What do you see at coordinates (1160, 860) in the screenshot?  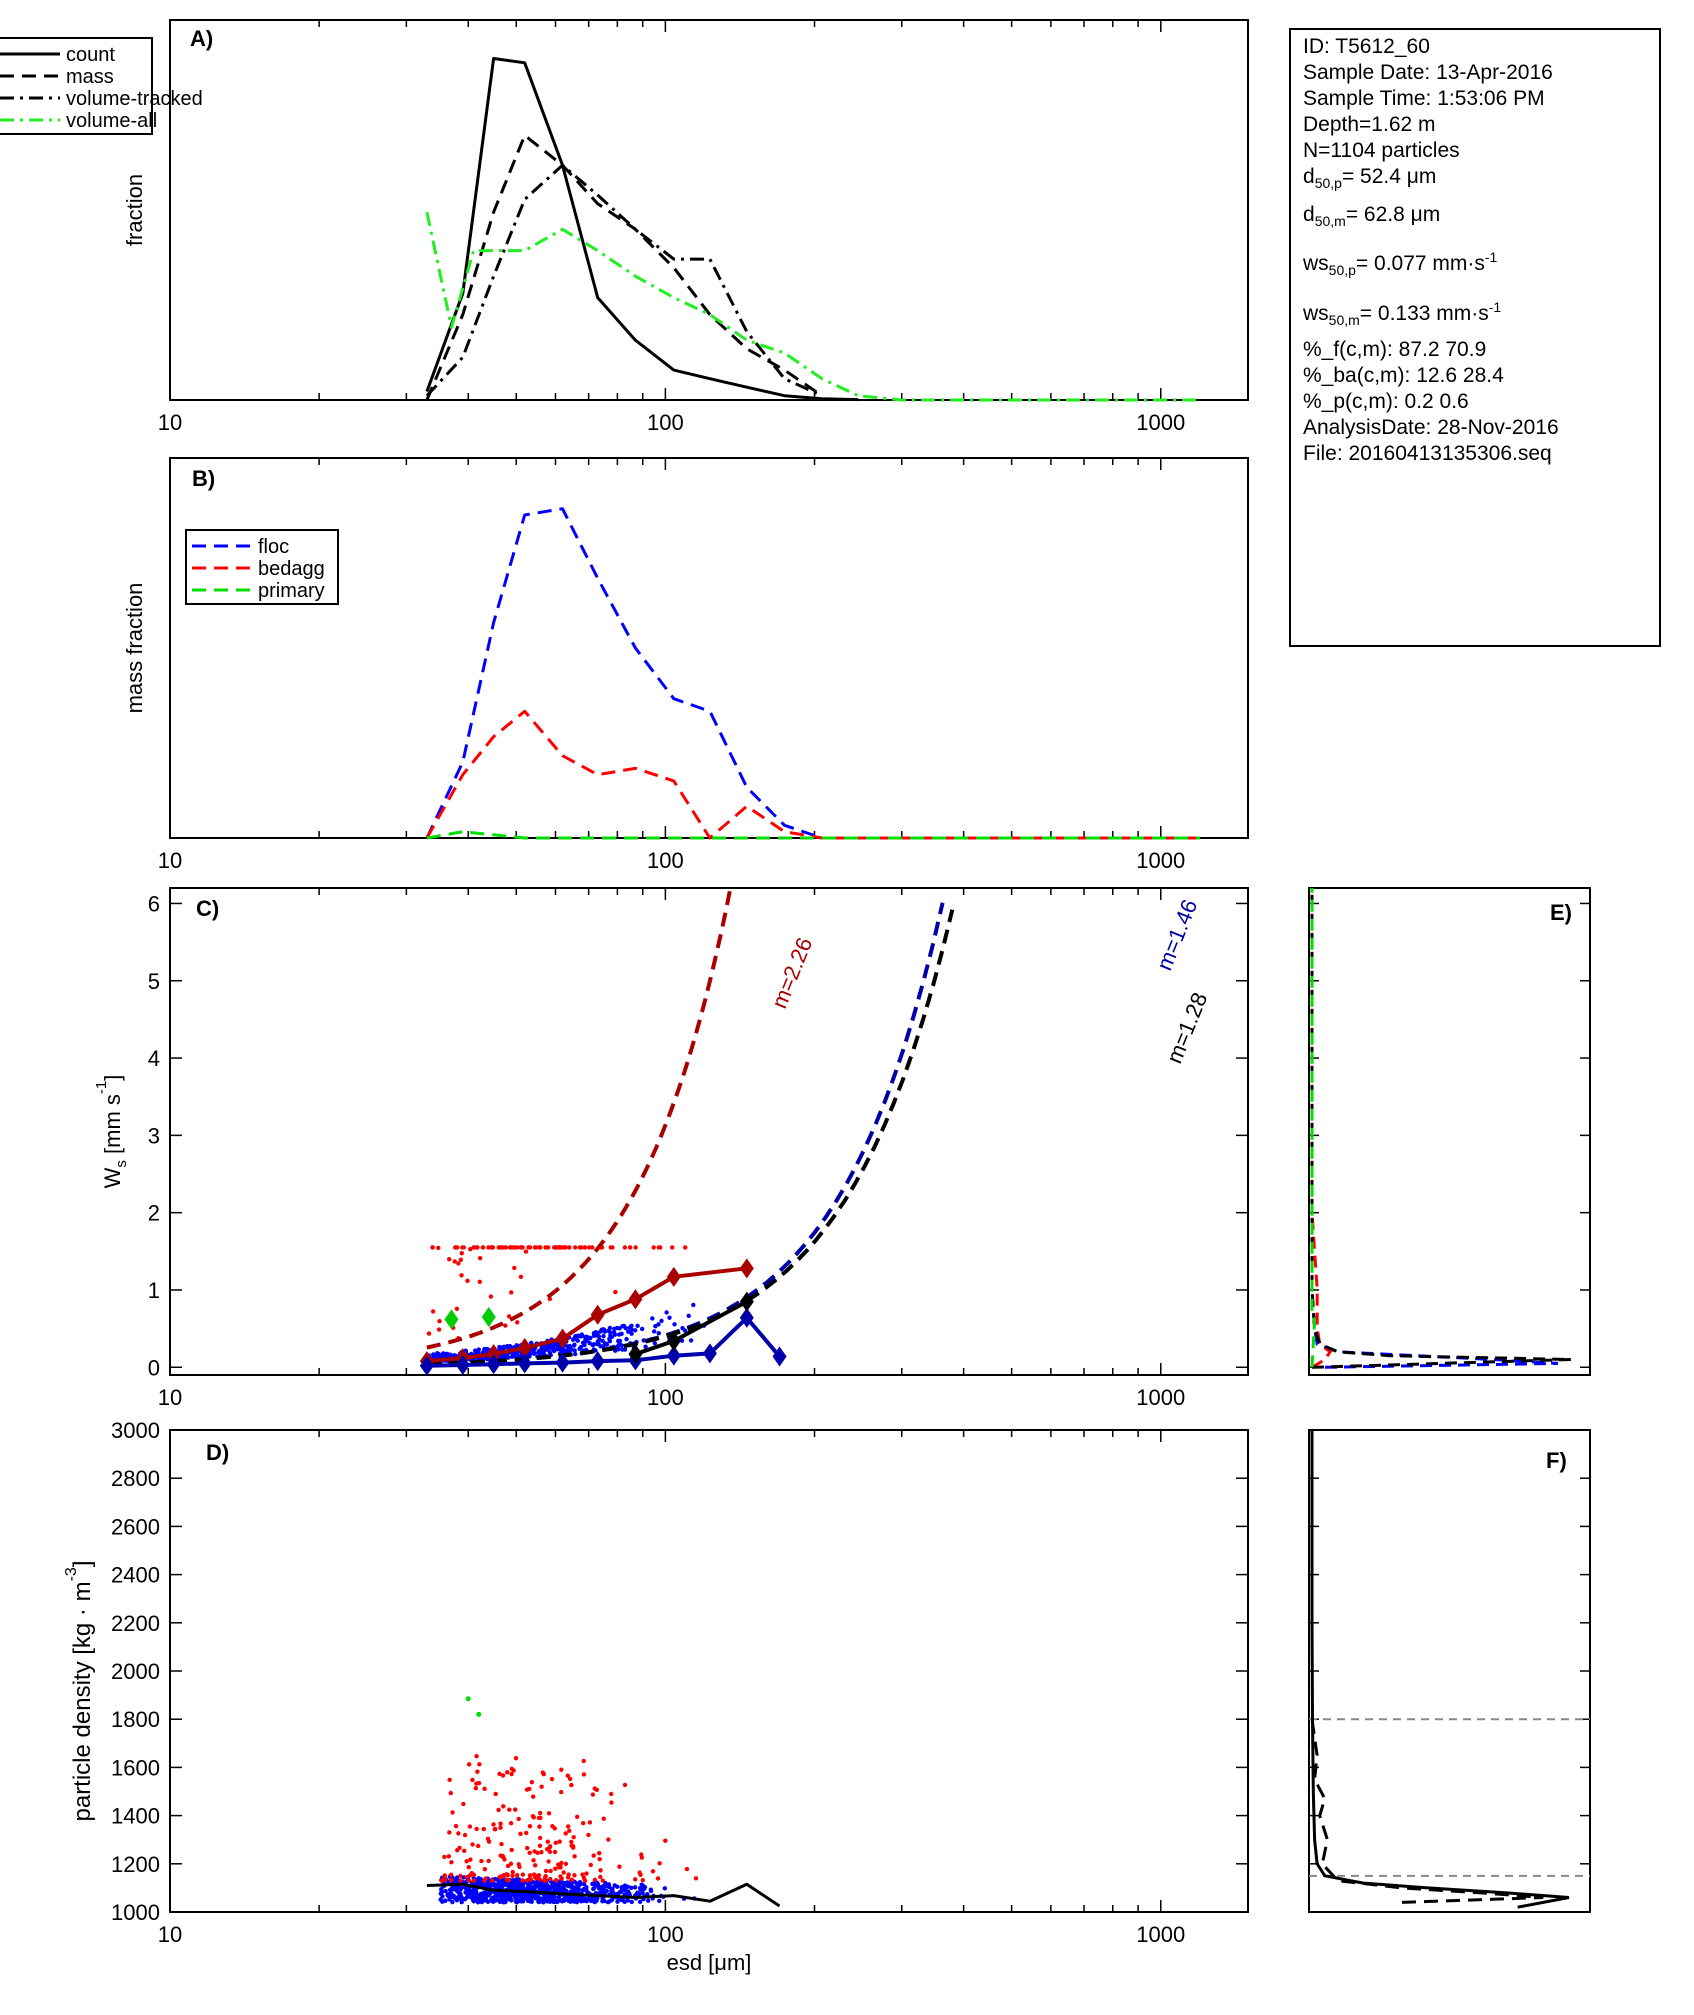 I see `panel-b-xtick-label: 1000` at bounding box center [1160, 860].